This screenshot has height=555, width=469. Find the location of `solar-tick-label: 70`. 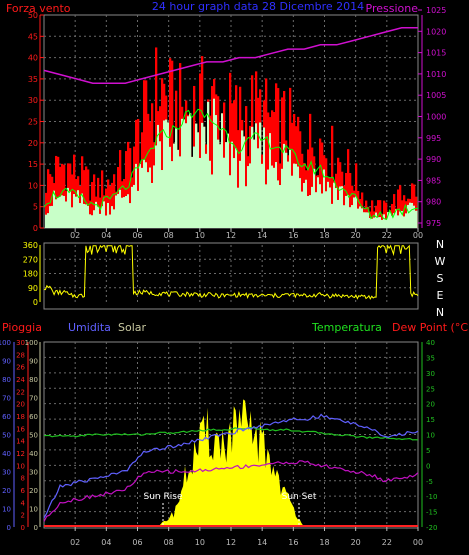

solar-tick-label: 70 is located at coordinates (33, 399).